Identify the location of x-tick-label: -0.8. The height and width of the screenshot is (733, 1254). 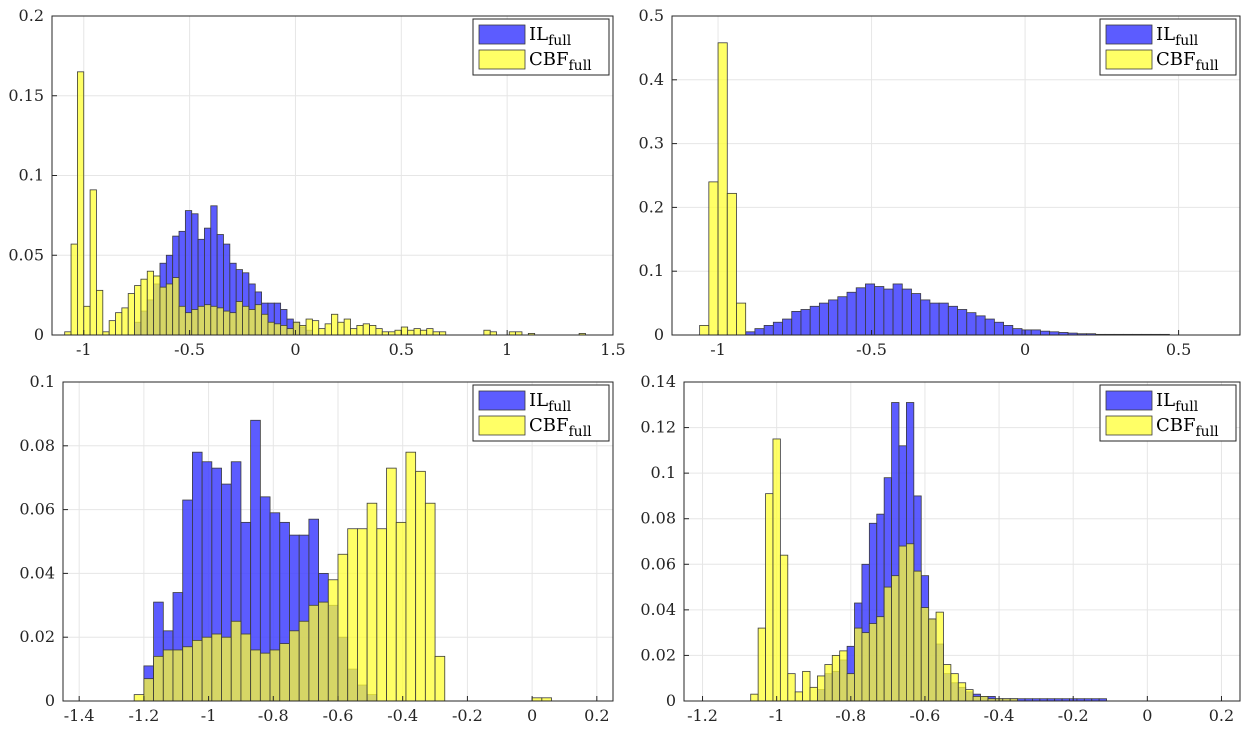
(273, 715).